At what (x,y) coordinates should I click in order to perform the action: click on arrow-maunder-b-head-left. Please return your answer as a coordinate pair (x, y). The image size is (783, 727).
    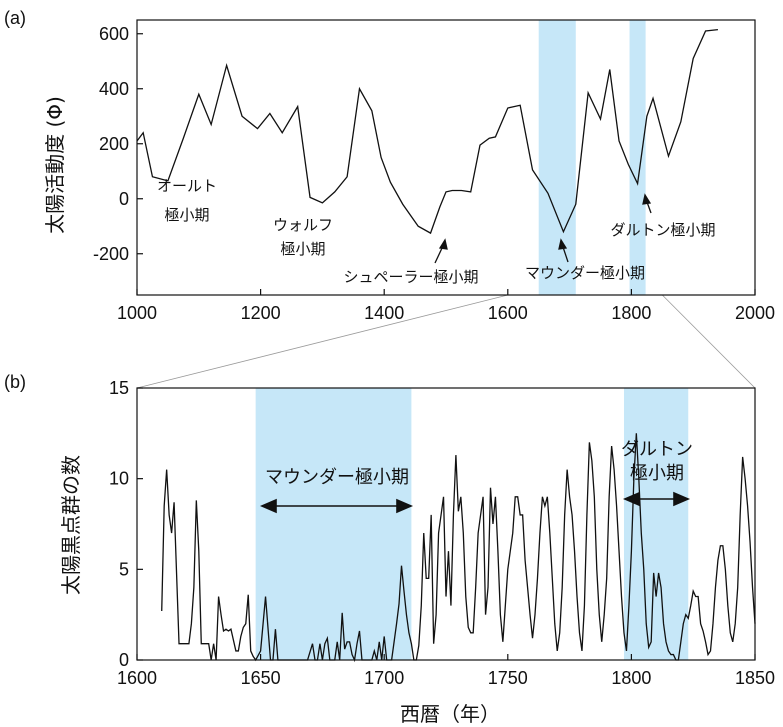
    Looking at the image, I should click on (268, 506).